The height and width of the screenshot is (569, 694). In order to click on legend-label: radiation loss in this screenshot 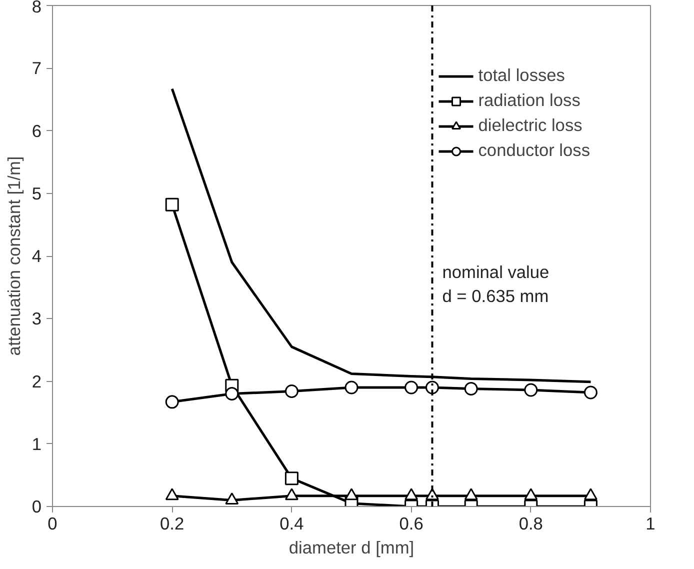, I will do `click(529, 100)`.